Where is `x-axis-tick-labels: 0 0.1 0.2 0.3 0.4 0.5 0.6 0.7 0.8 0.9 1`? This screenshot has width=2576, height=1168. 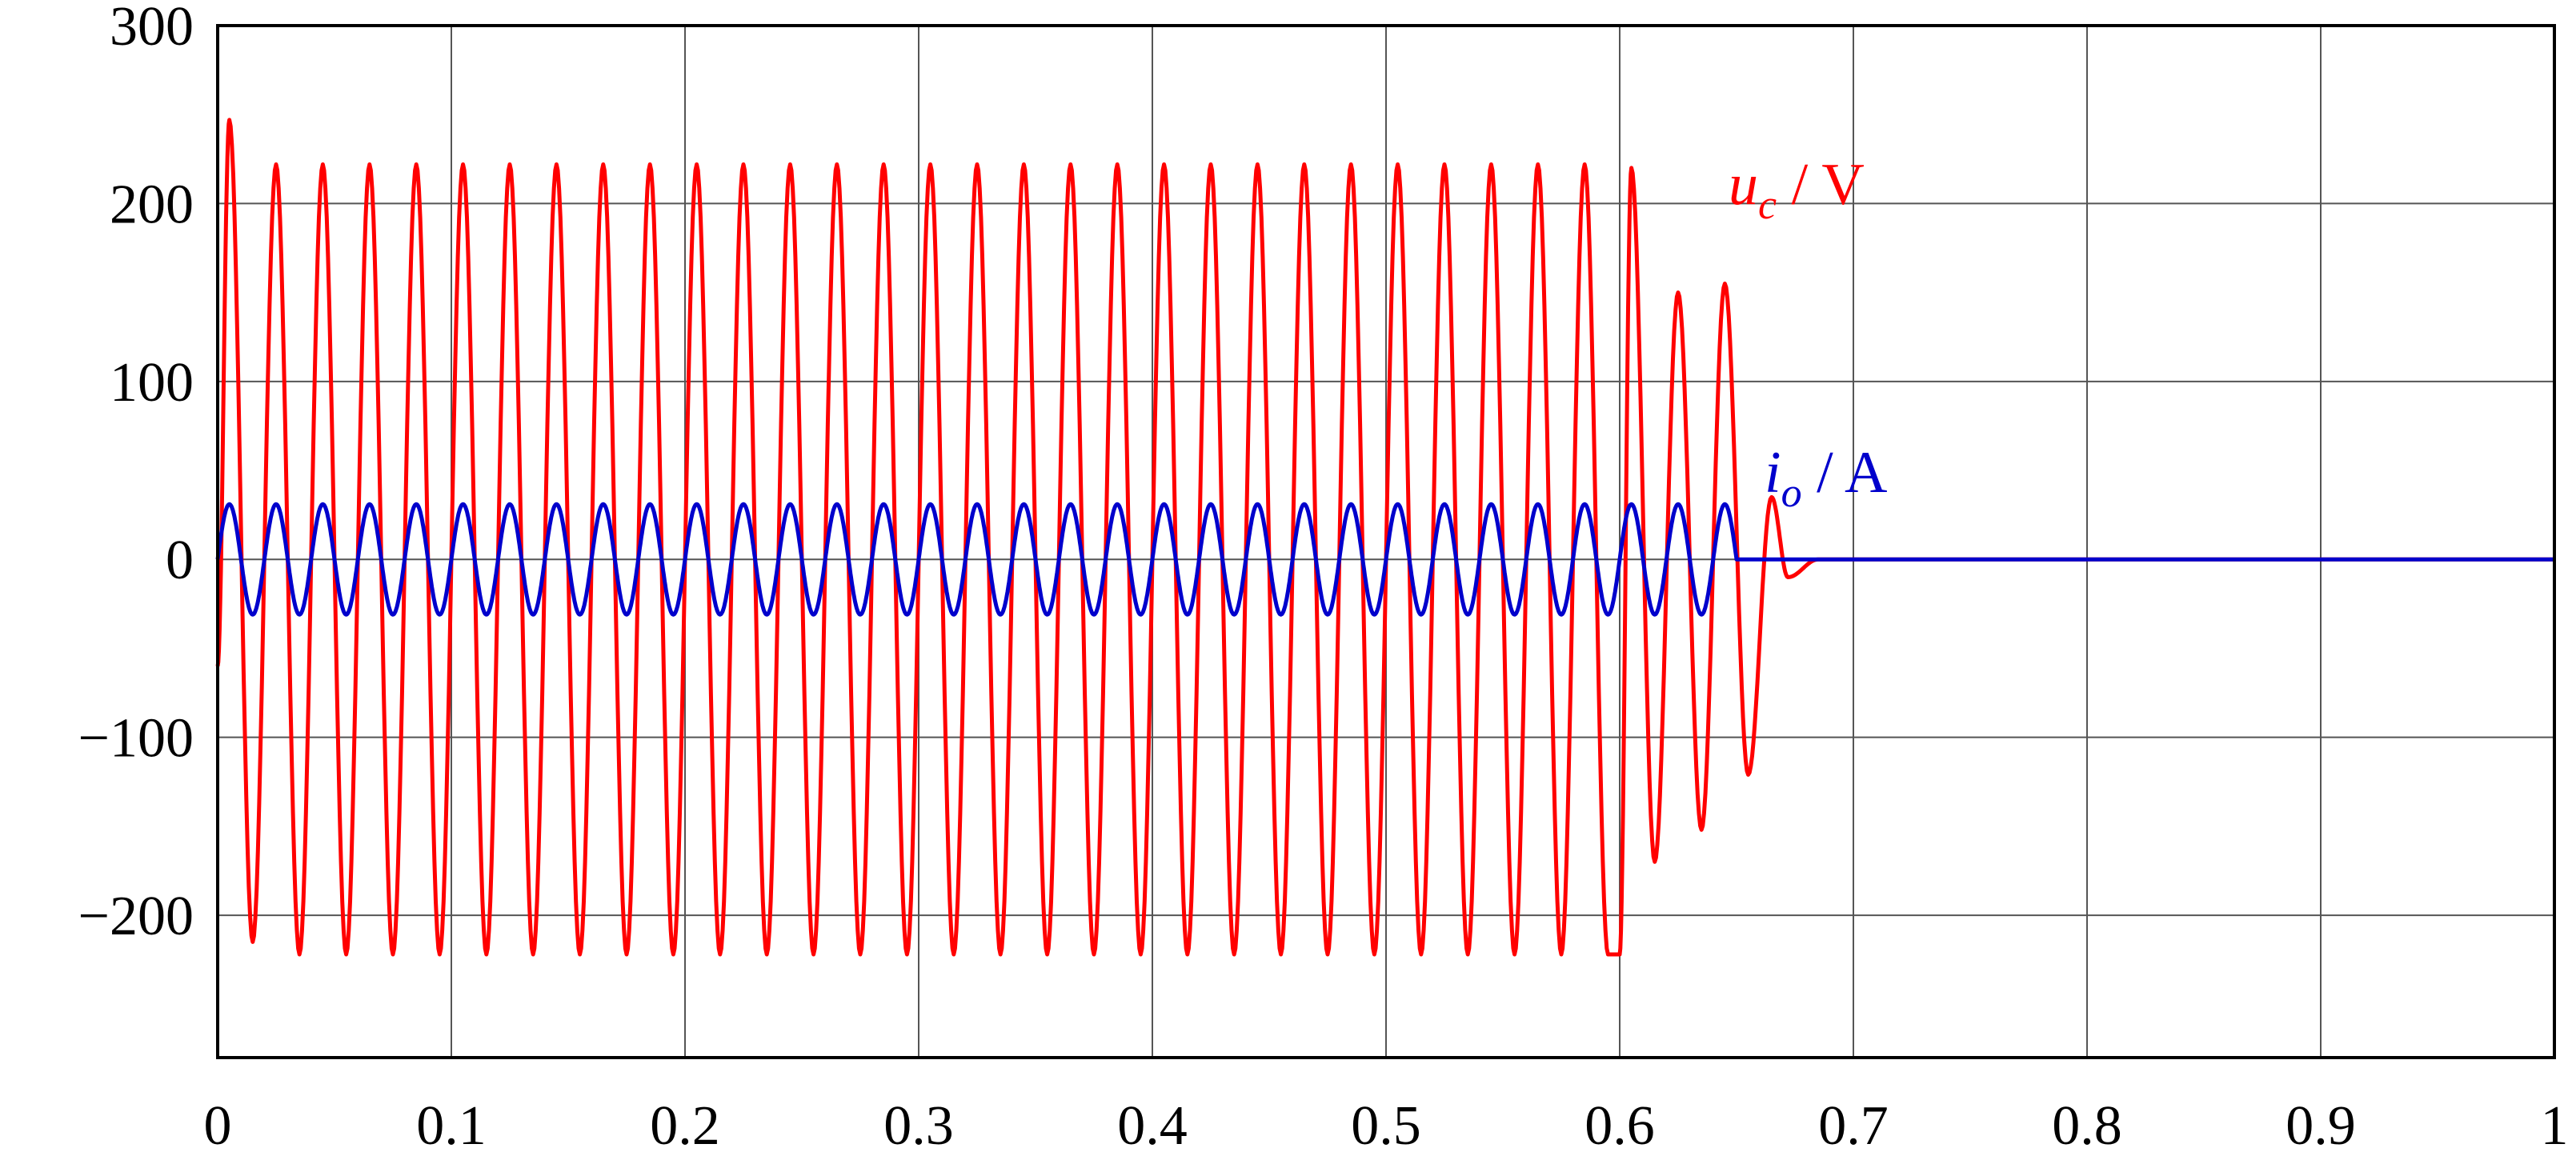
x-axis-tick-labels: 0 0.1 0.2 0.3 0.4 0.5 0.6 0.7 0.8 0.9 1 is located at coordinates (1386, 1126).